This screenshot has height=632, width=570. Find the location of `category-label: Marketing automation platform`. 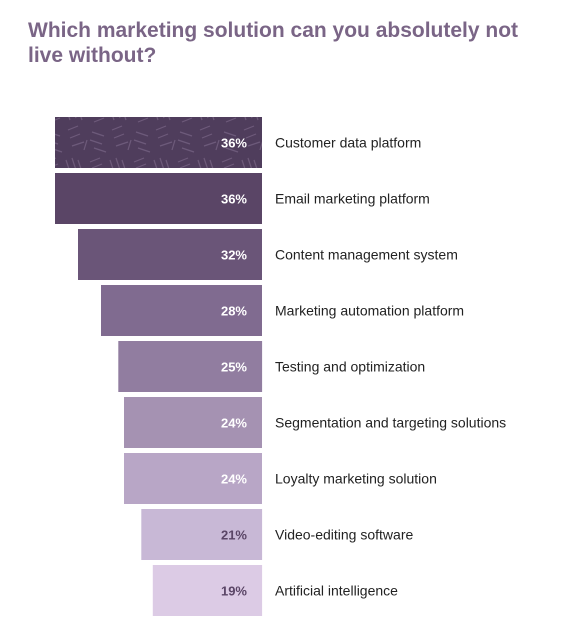

category-label: Marketing automation platform is located at coordinates (369, 311).